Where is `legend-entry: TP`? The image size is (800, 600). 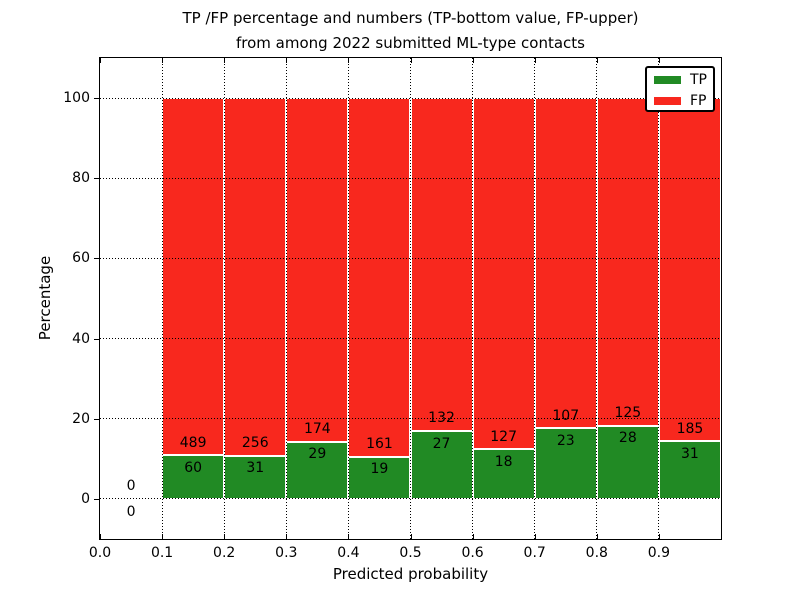 legend-entry: TP is located at coordinates (680, 80).